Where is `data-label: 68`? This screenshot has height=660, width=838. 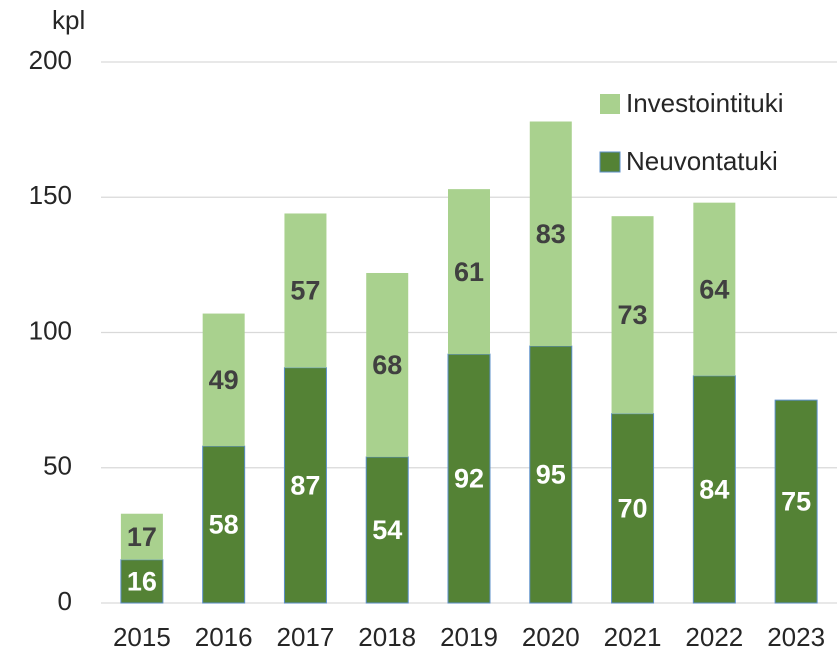 data-label: 68 is located at coordinates (387, 365).